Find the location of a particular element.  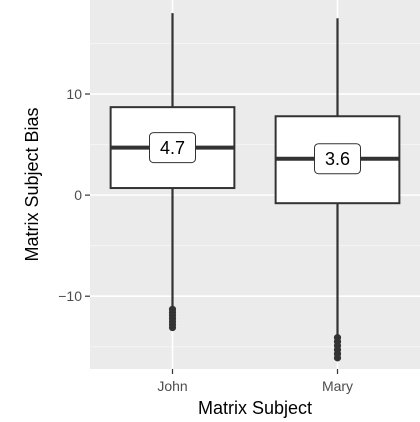

y-tick-label: 0 is located at coordinates (78, 195).